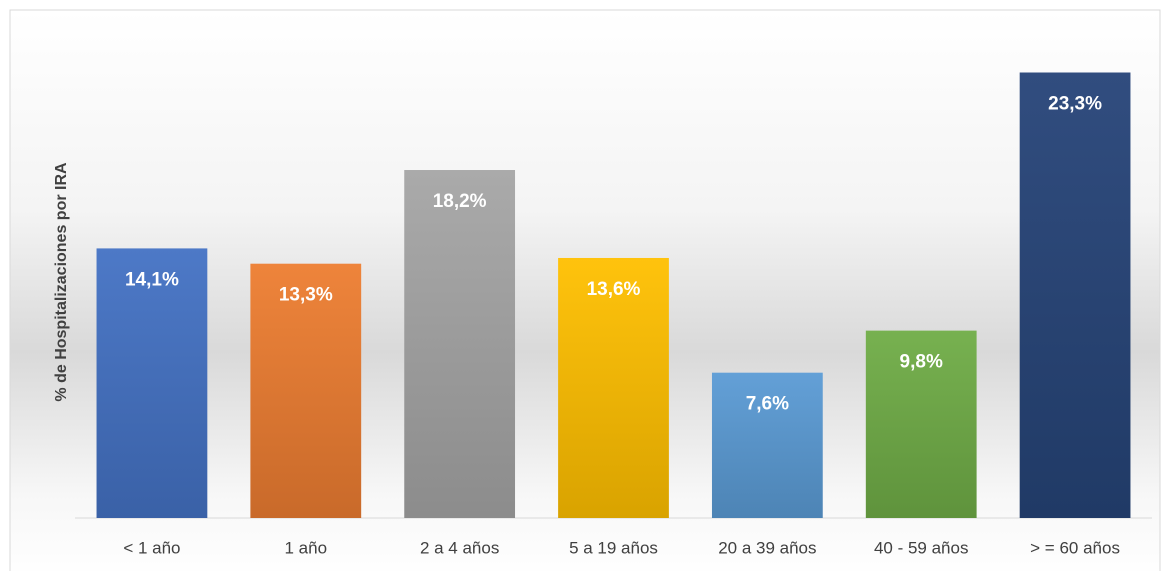 Image resolution: width=1166 pixels, height=571 pixels. Describe the element at coordinates (306, 295) in the screenshot. I see `value-label: 13,3%` at that location.